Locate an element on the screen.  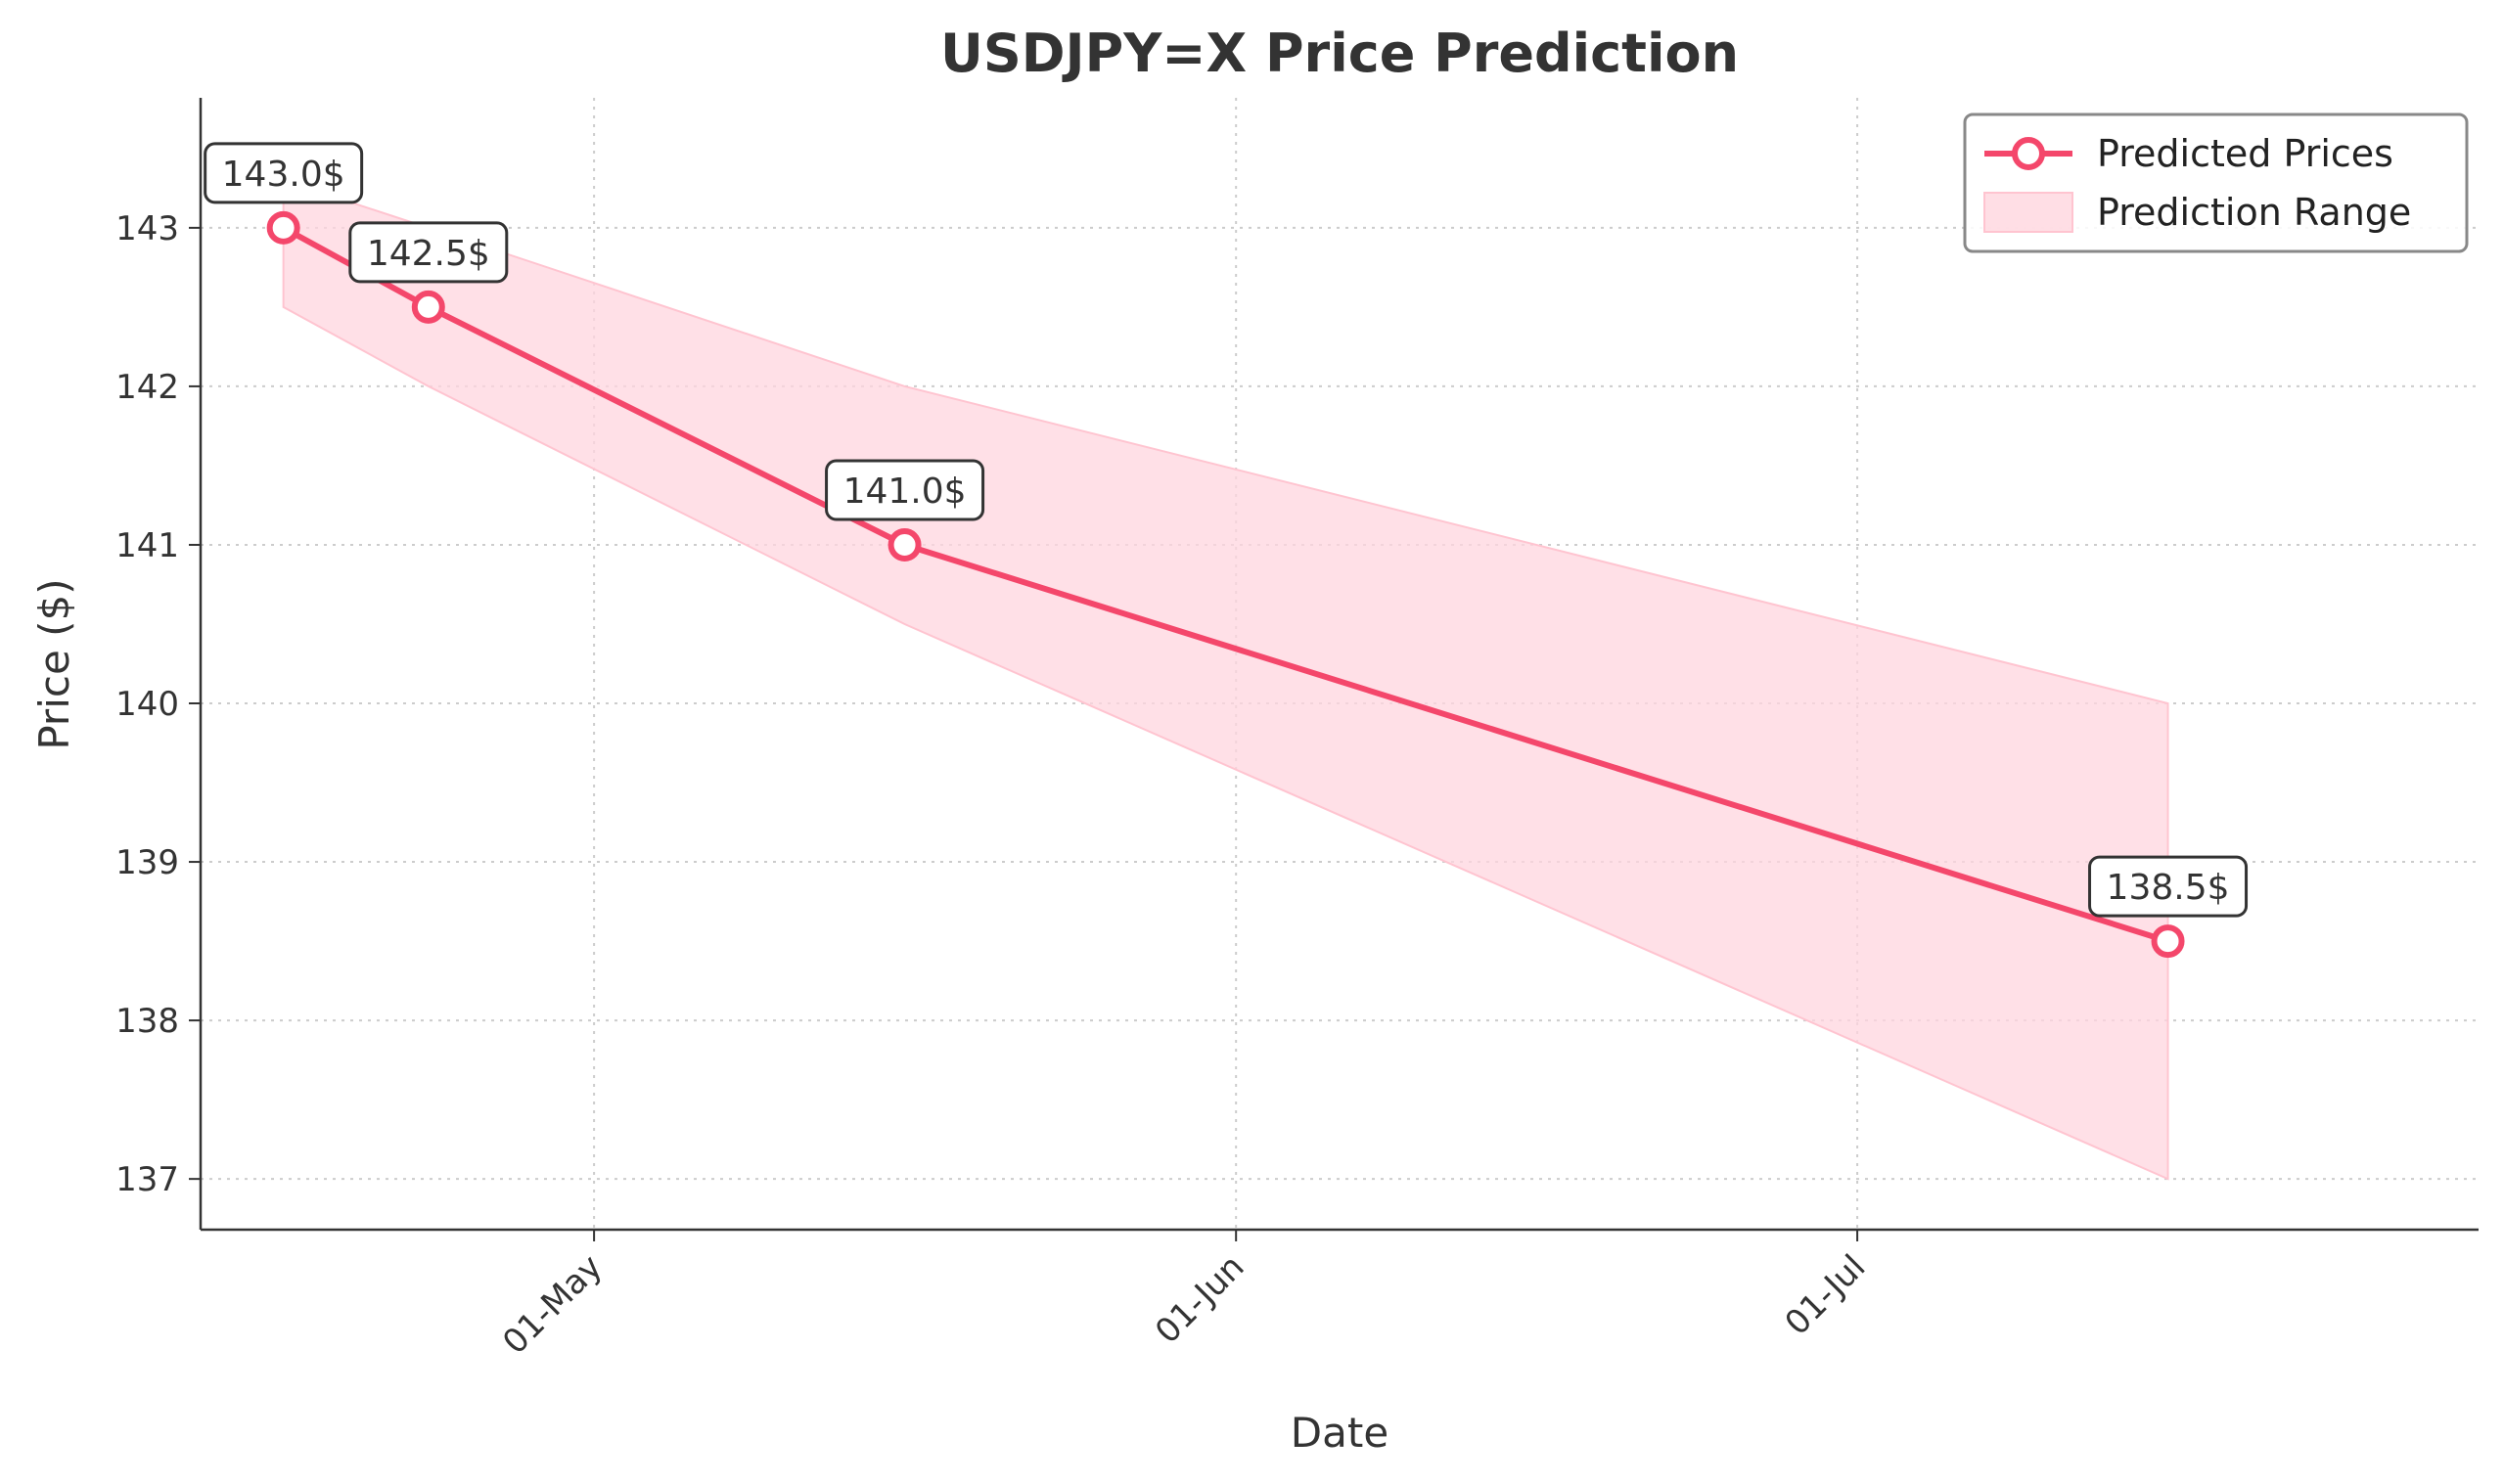
y-tick-label: 139 is located at coordinates (147, 862).